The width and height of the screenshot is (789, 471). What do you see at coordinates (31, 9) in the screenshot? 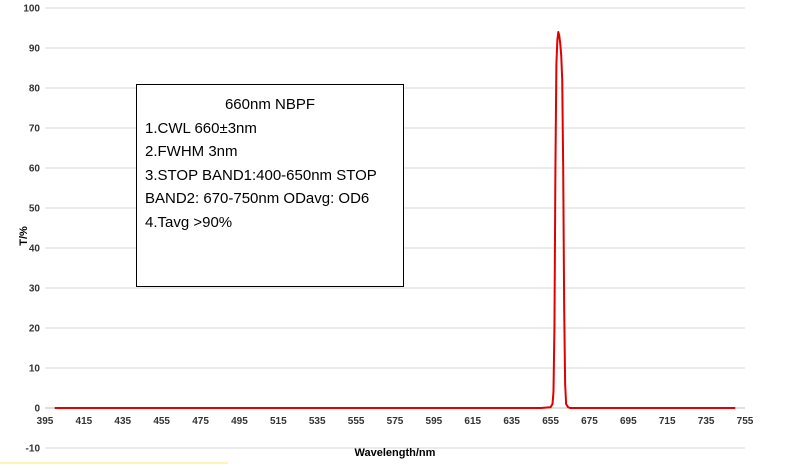
I see `y-tick-label: 100` at bounding box center [31, 9].